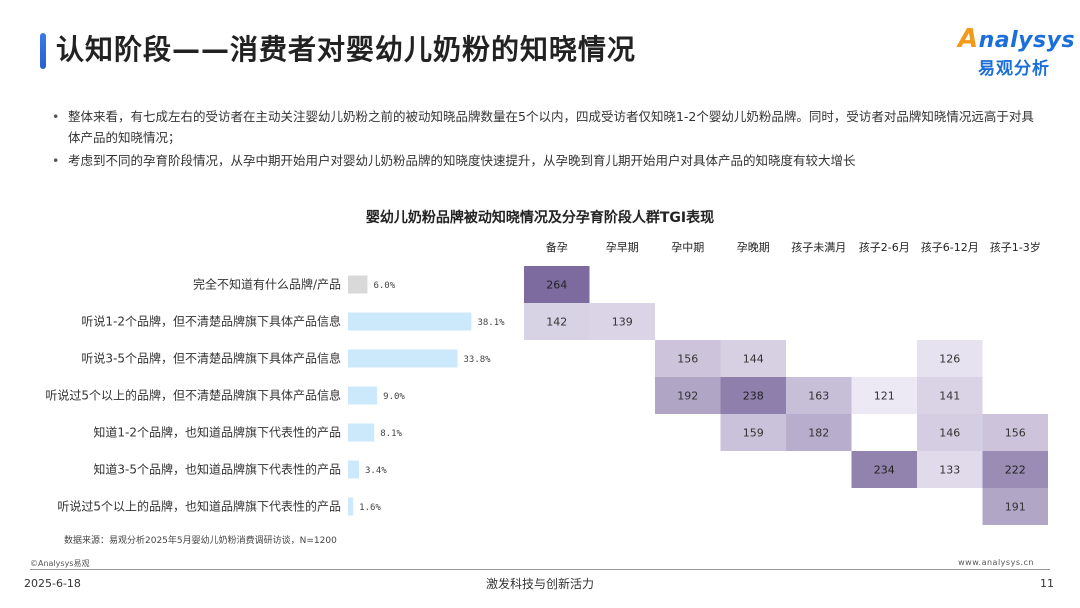 This screenshot has height=608, width=1080. What do you see at coordinates (217, 432) in the screenshot?
I see `category-label: 知道1-2个品牌，也知道品牌旗下代表性的产品` at bounding box center [217, 432].